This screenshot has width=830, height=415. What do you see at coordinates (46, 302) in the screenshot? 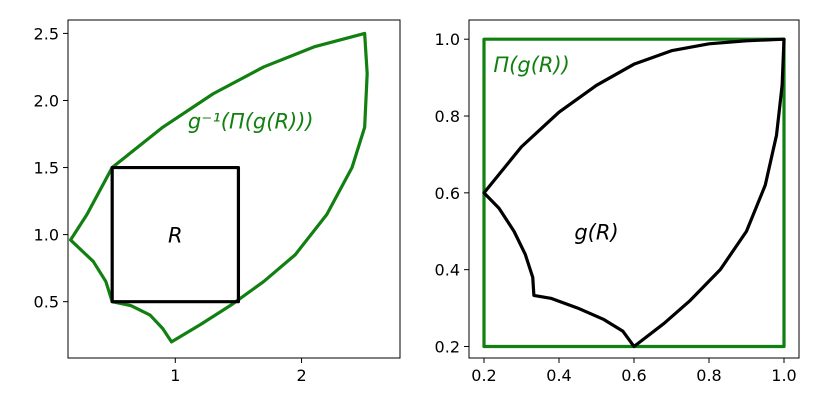
I see `y-tick-label: 0.5` at bounding box center [46, 302].